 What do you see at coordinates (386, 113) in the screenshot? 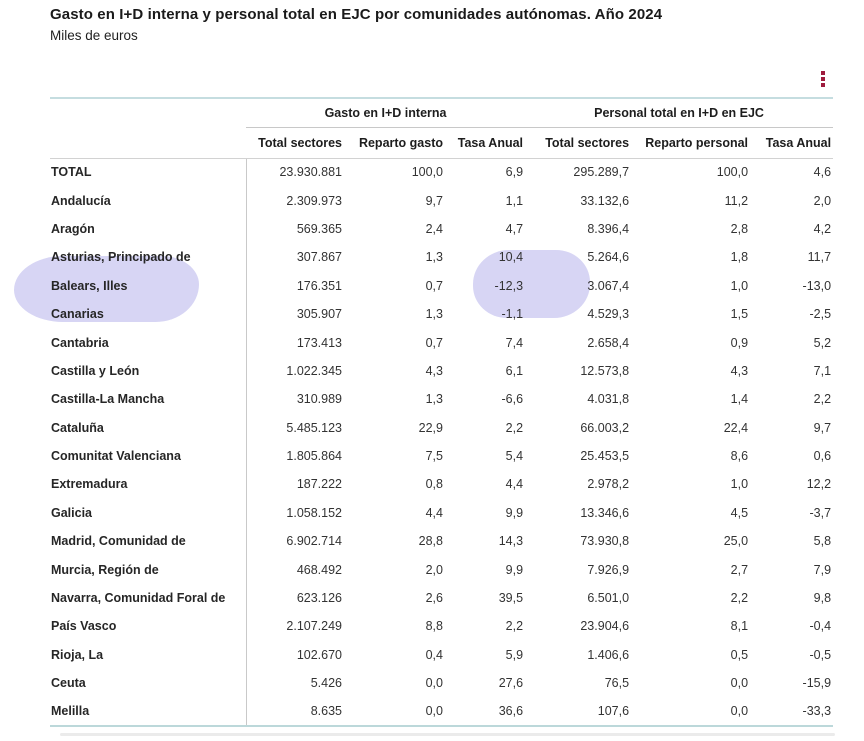
I see `group-header-gasto: Gasto en I+D interna` at bounding box center [386, 113].